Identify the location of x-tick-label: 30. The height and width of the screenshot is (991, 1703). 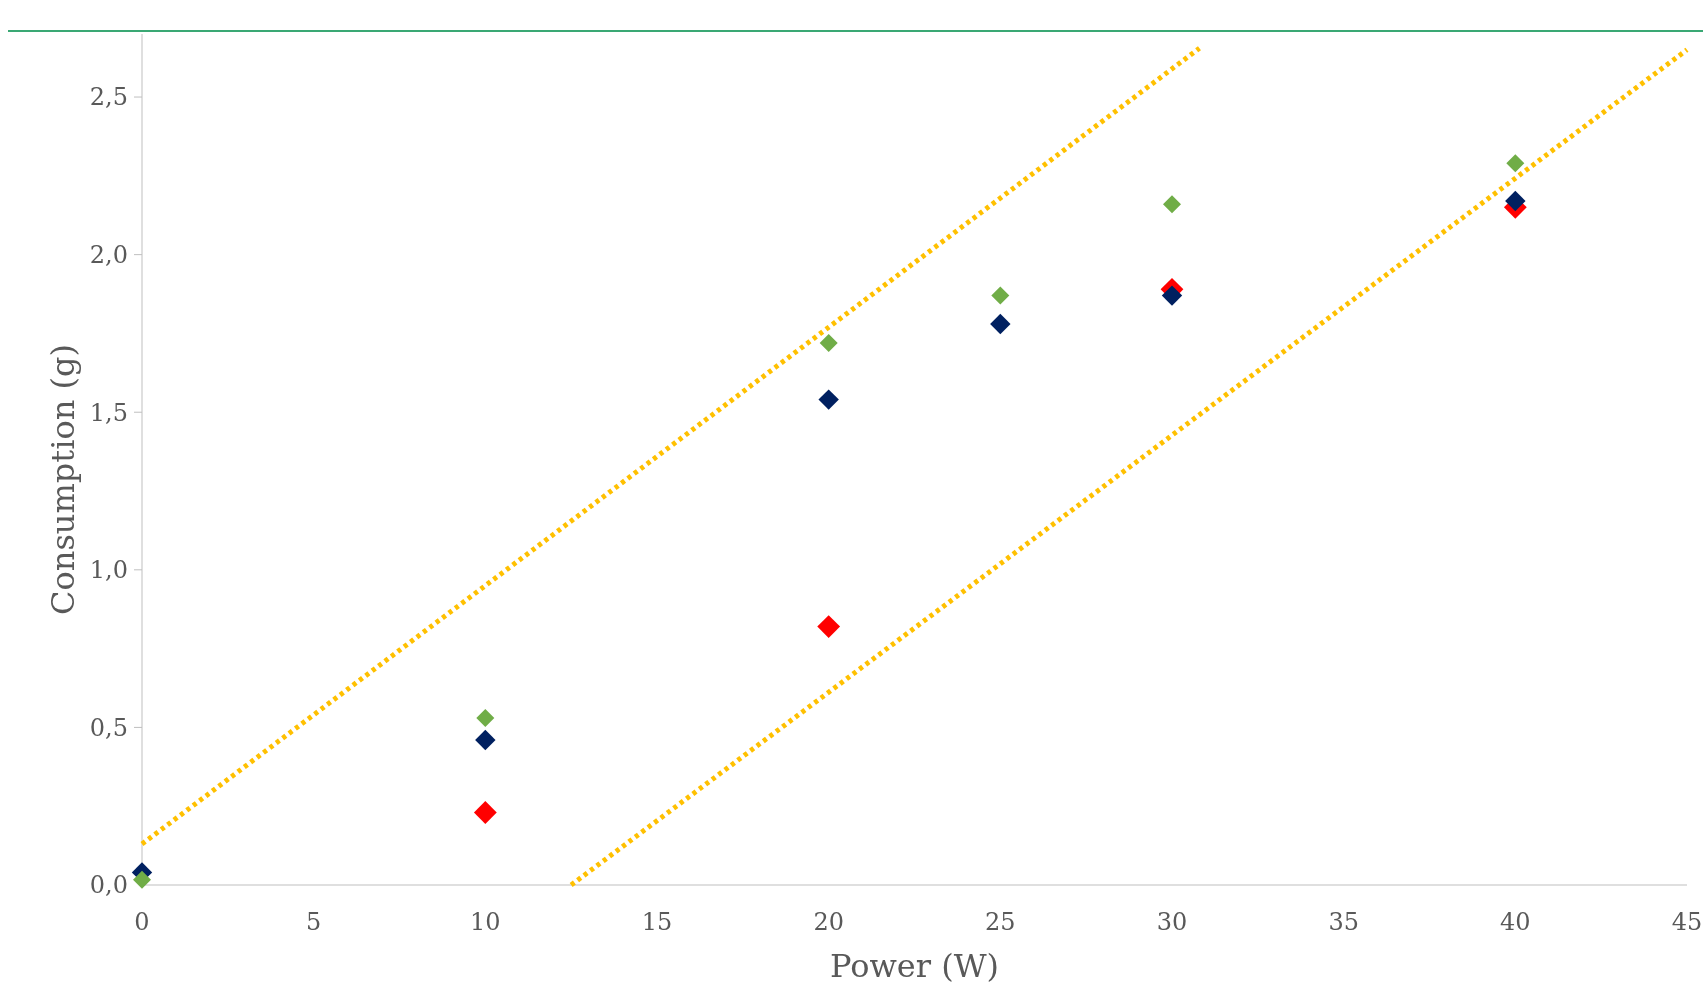
(1172, 922).